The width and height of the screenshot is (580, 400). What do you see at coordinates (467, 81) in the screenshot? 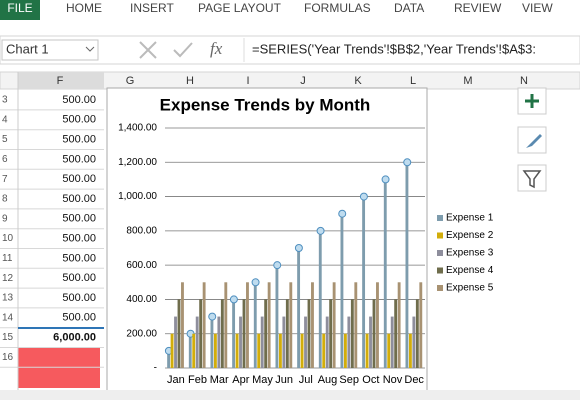
I see `column-header: M` at bounding box center [467, 81].